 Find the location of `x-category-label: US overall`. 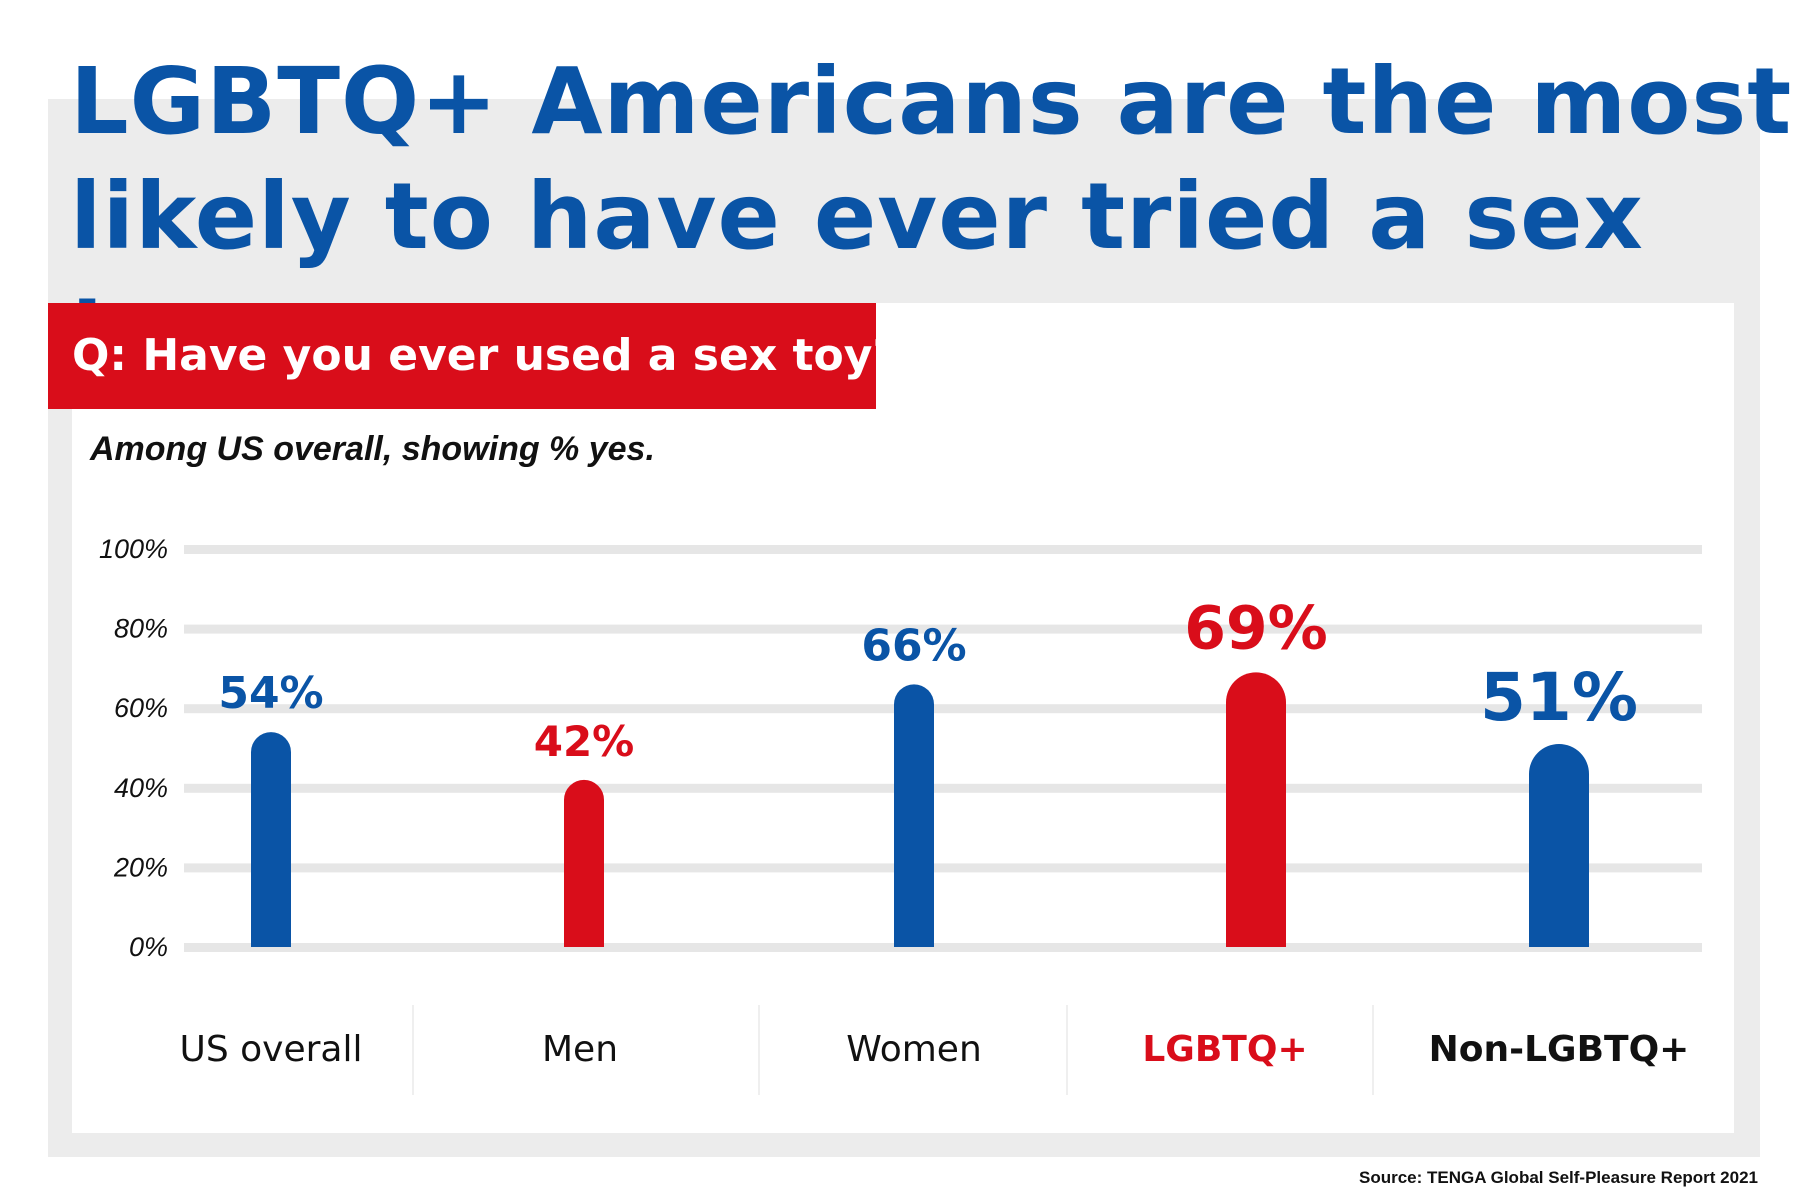

x-category-label: US overall is located at coordinates (271, 1049).